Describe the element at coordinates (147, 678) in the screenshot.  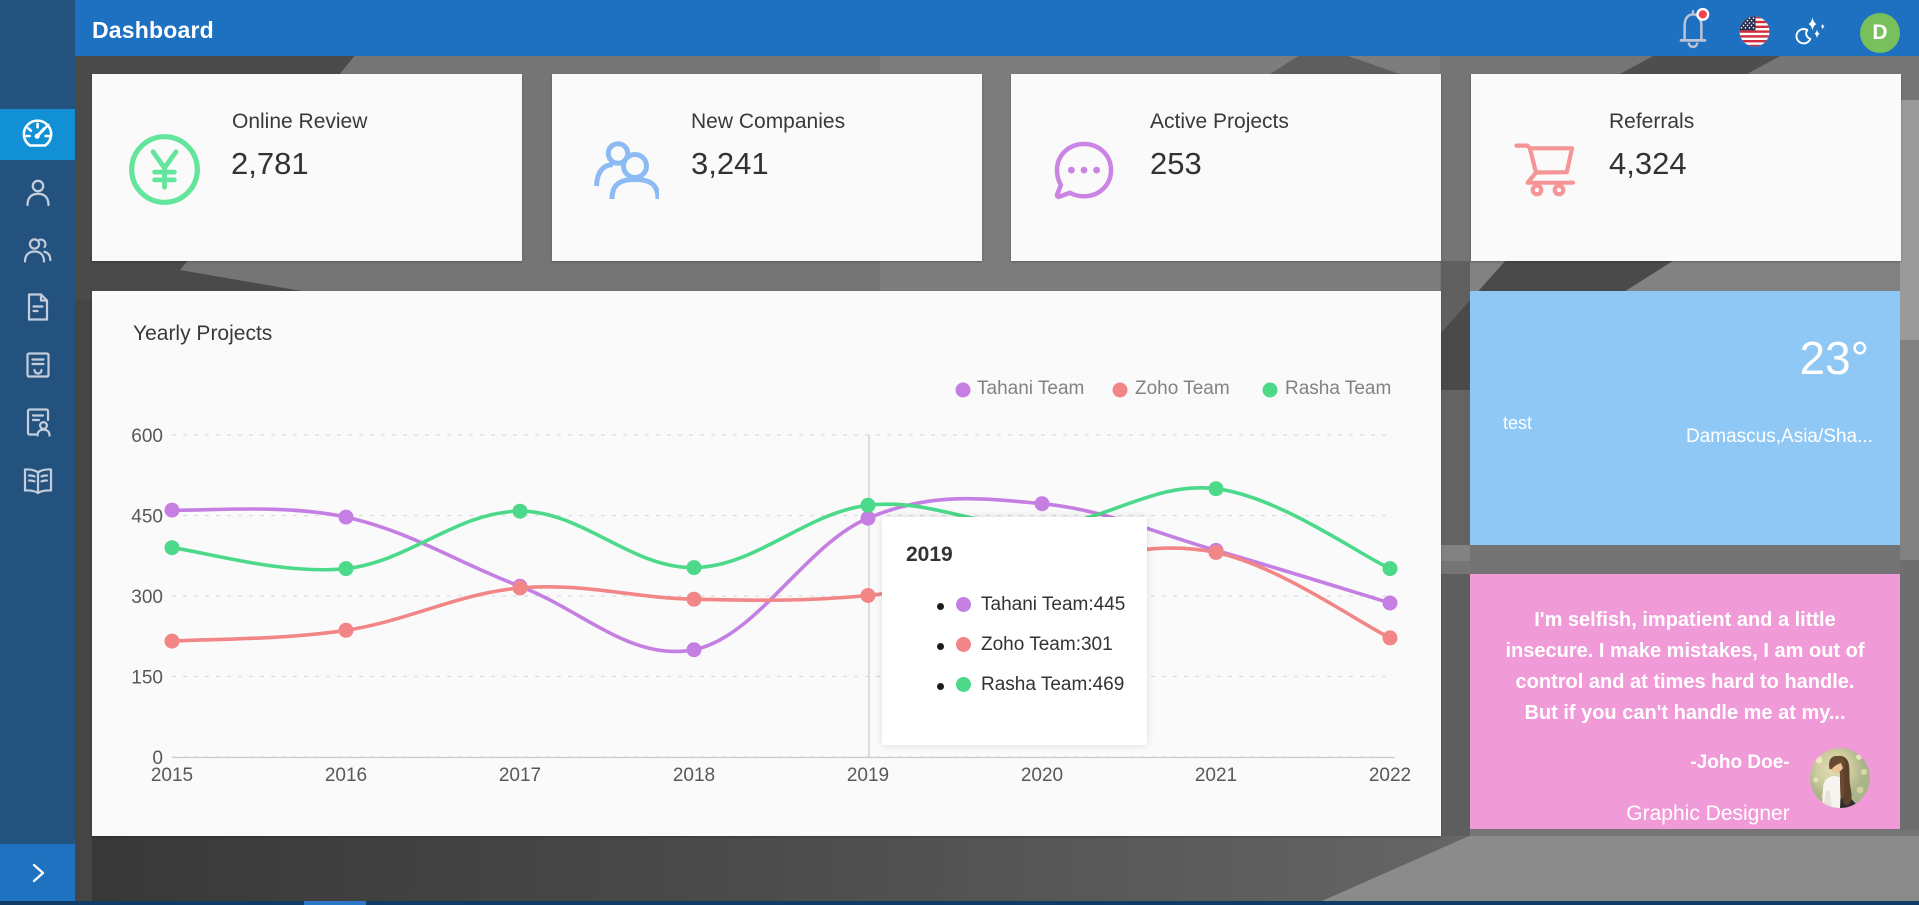
I see `svg-text: 150` at that location.